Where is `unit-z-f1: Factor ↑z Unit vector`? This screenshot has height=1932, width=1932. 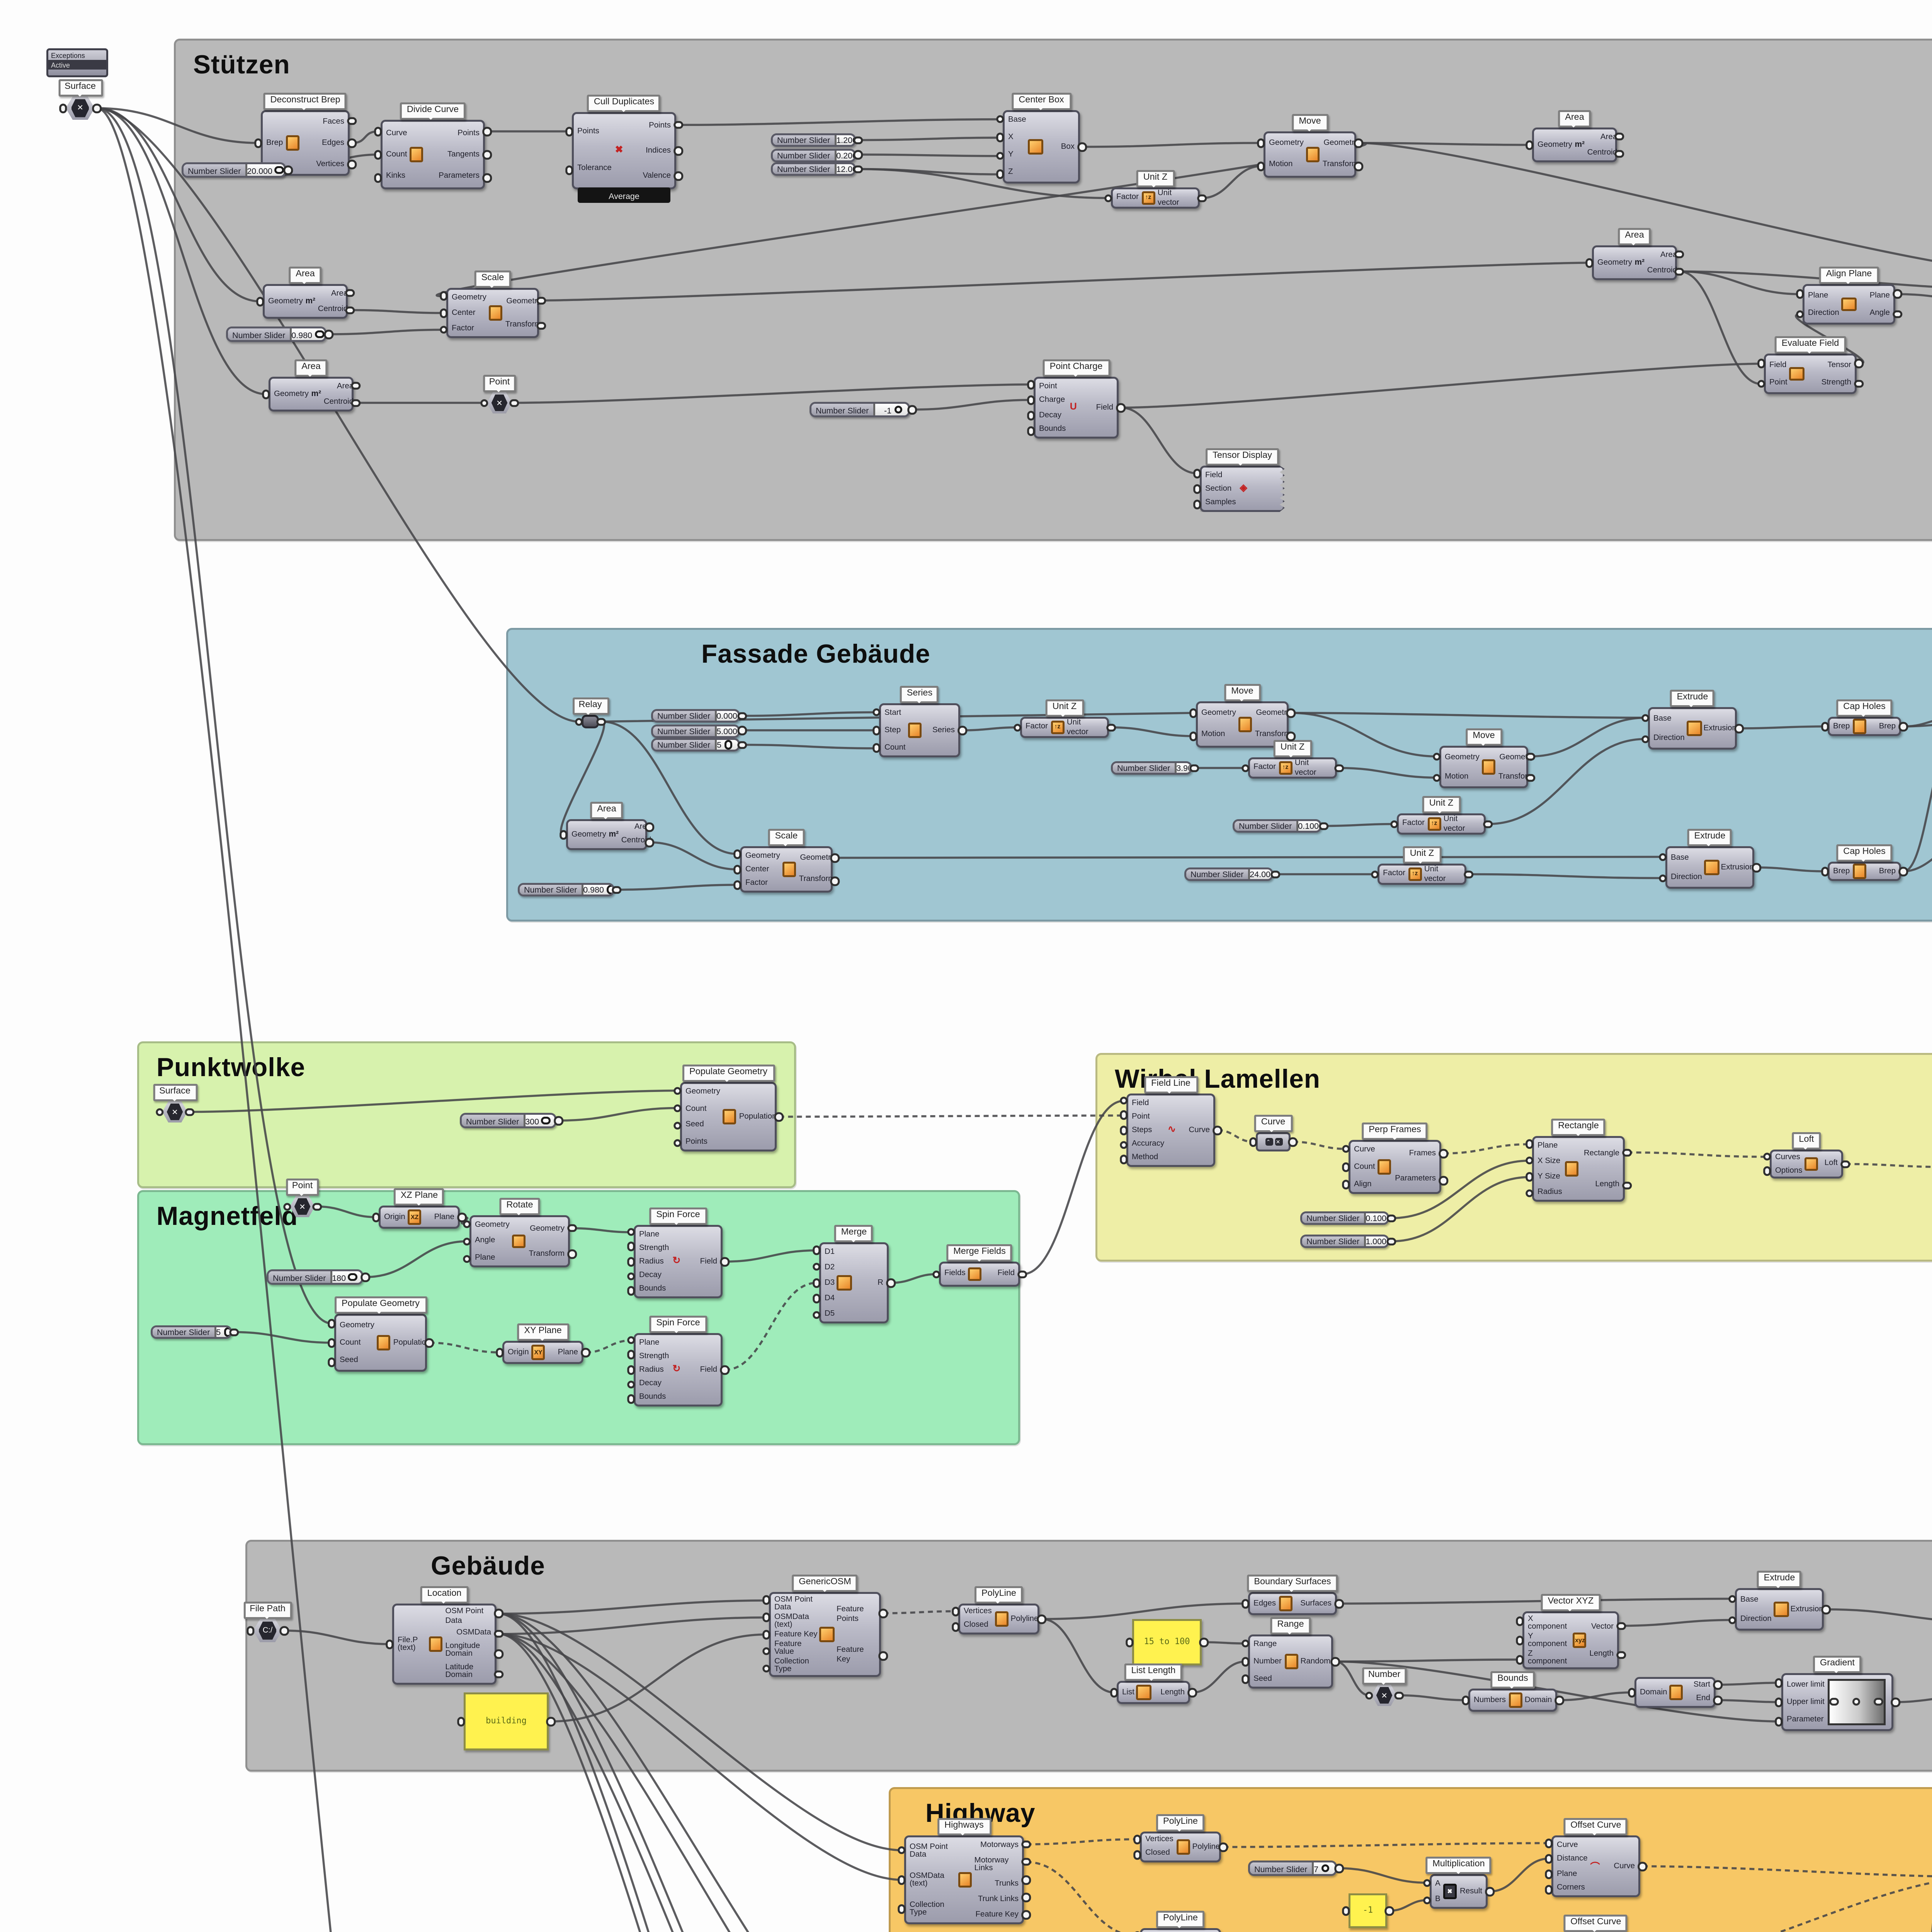
unit-z-f1: Factor ↑z Unit vector is located at coordinates (1064, 727).